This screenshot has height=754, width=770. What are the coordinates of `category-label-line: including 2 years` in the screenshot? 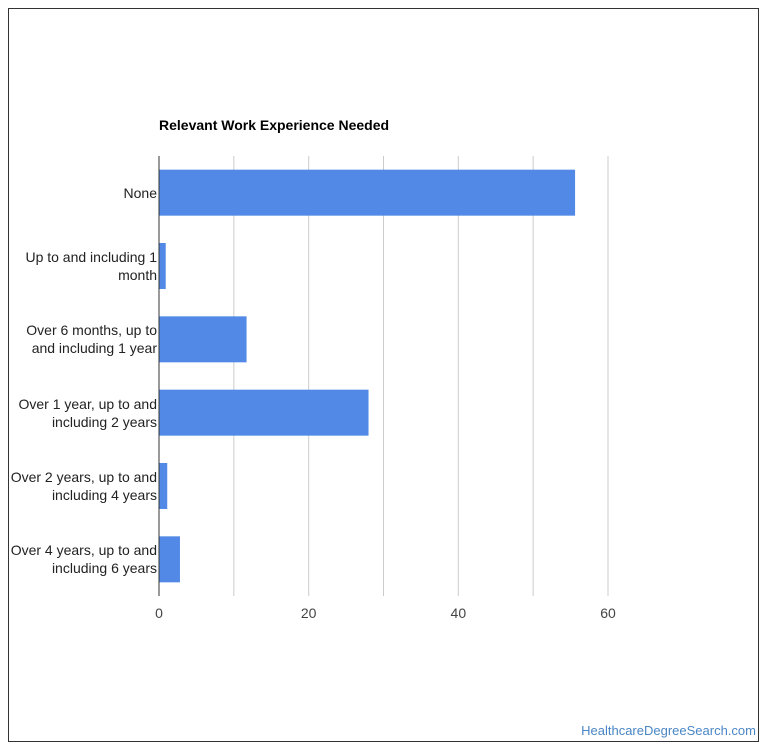 It's located at (104, 421).